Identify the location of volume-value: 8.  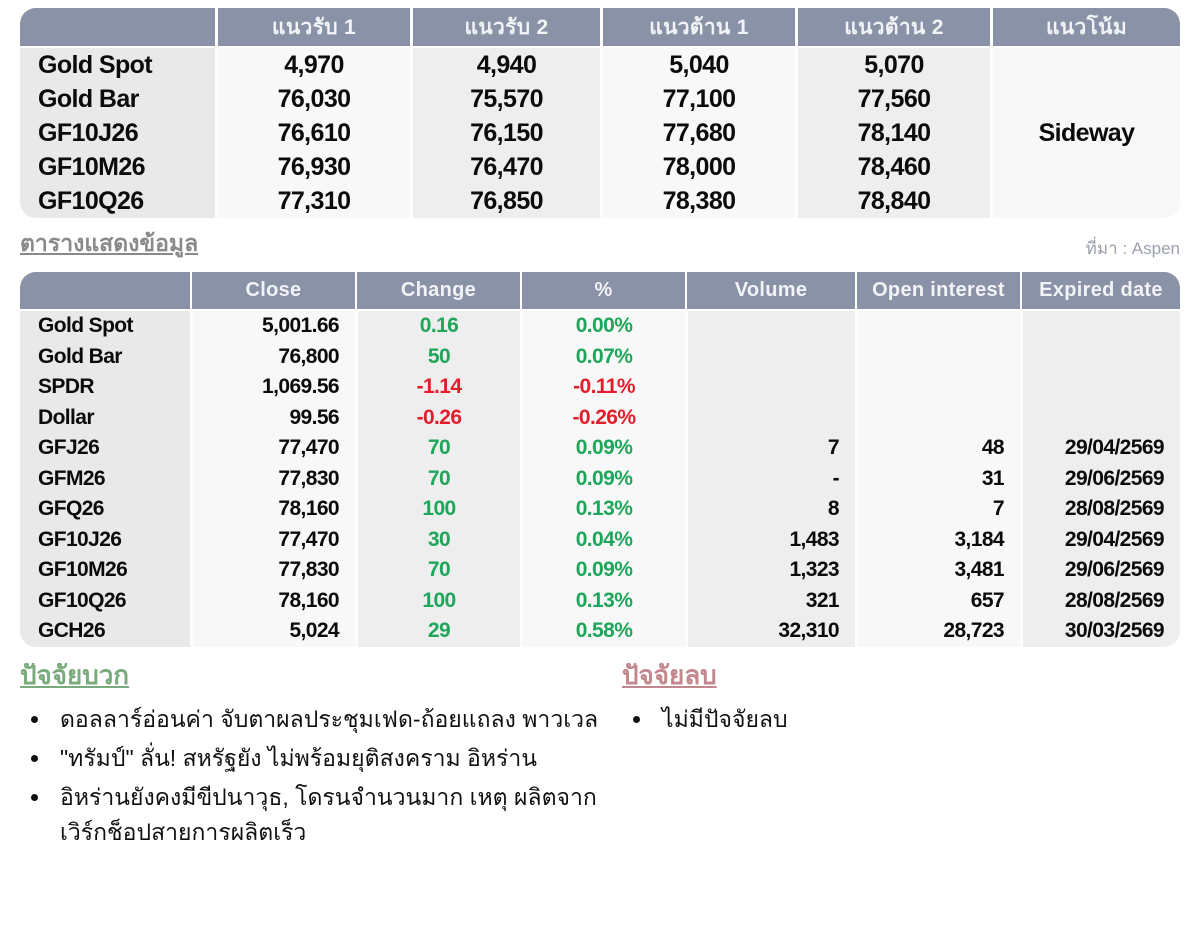
(770, 509).